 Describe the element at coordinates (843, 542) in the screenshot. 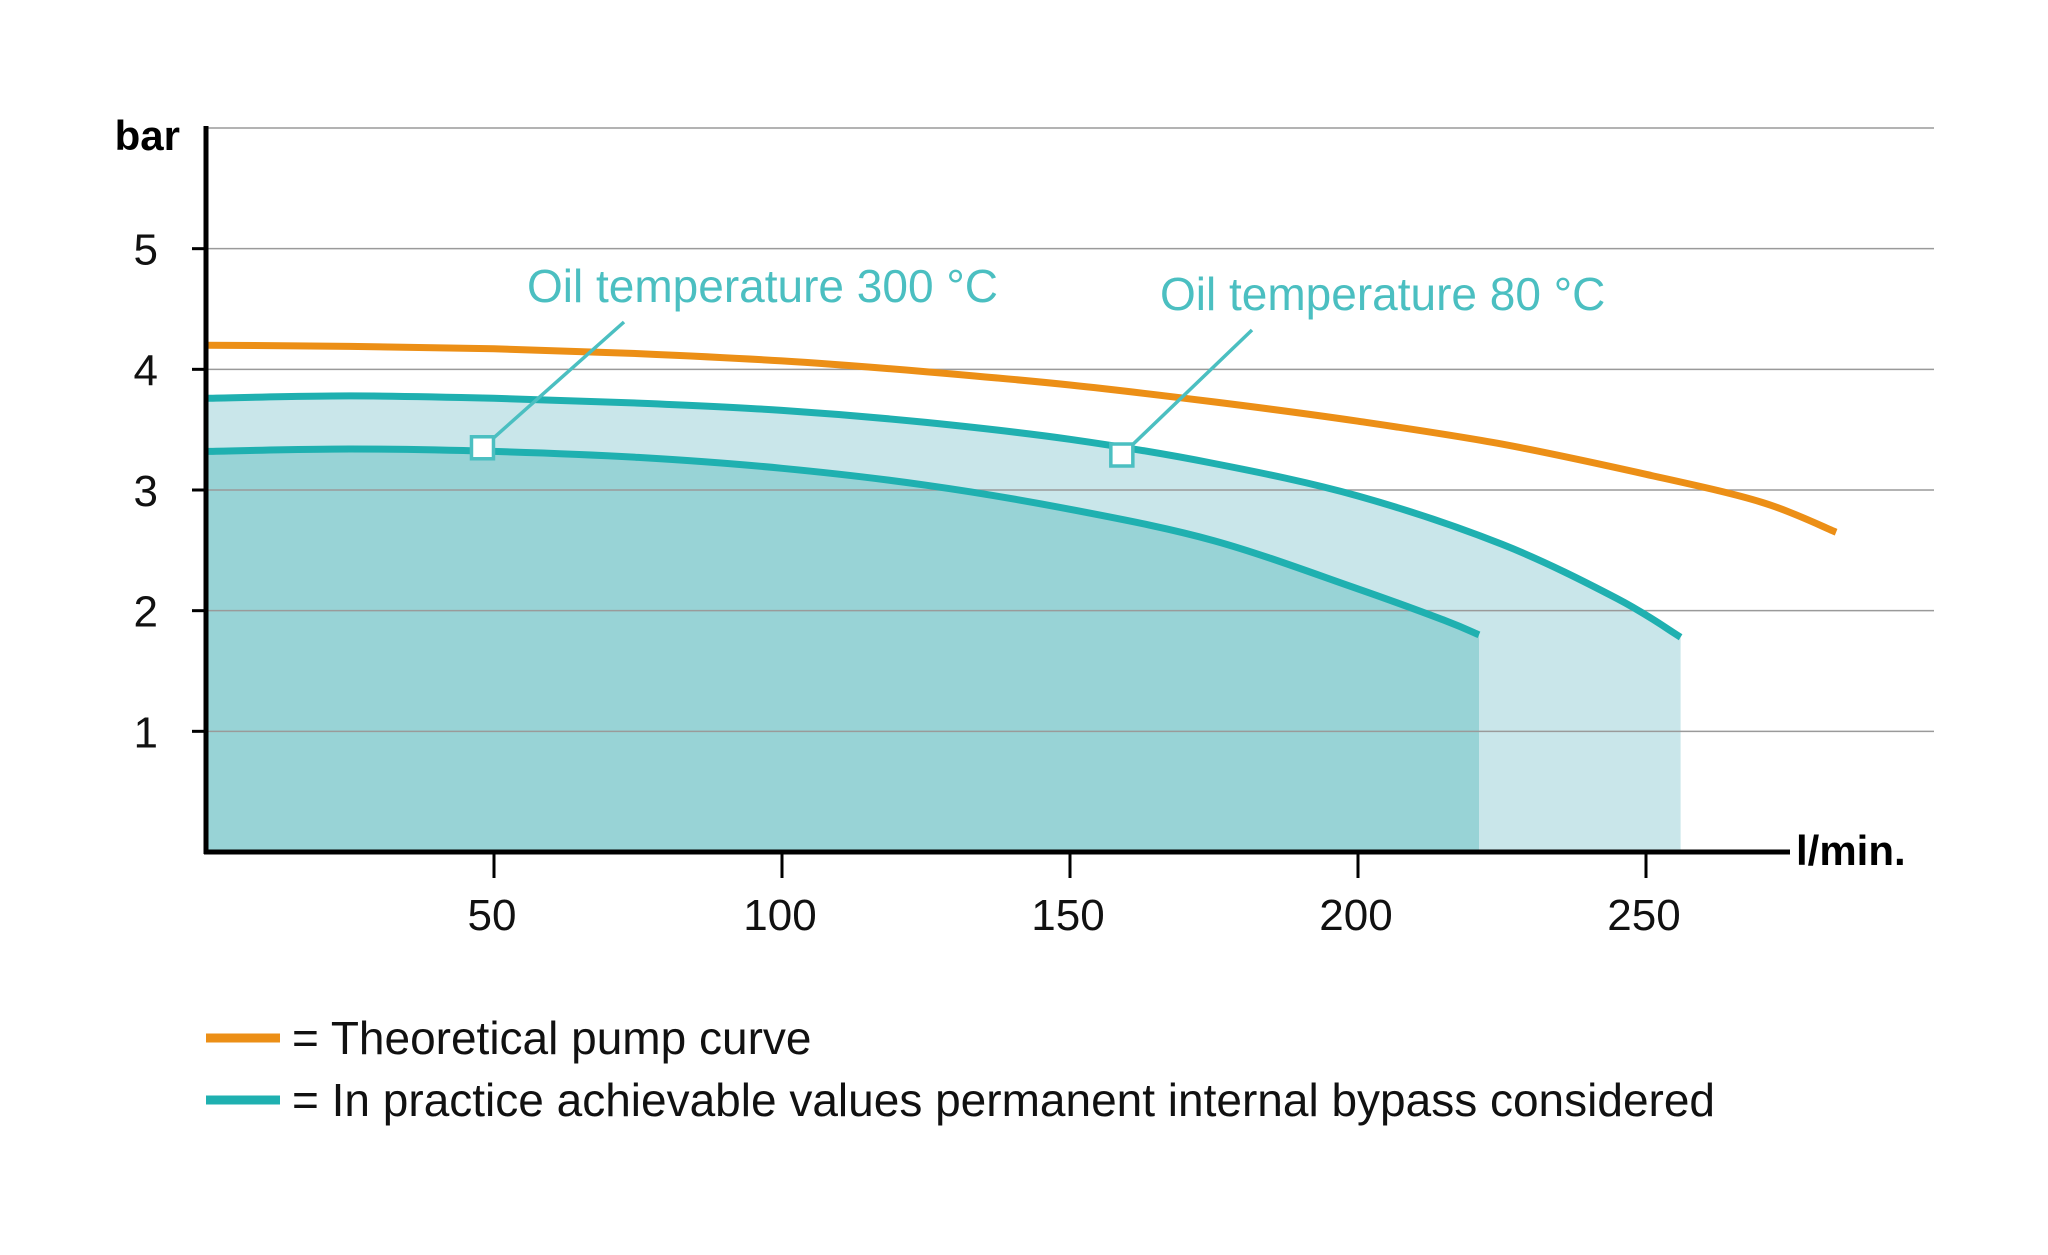

I see `series-line-oil-temperature-300-c` at that location.